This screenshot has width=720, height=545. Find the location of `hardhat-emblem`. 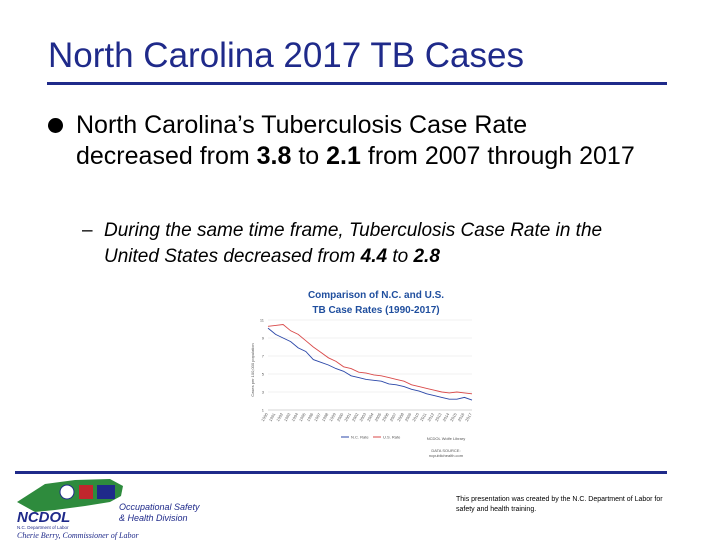

hardhat-emblem is located at coordinates (67, 492).